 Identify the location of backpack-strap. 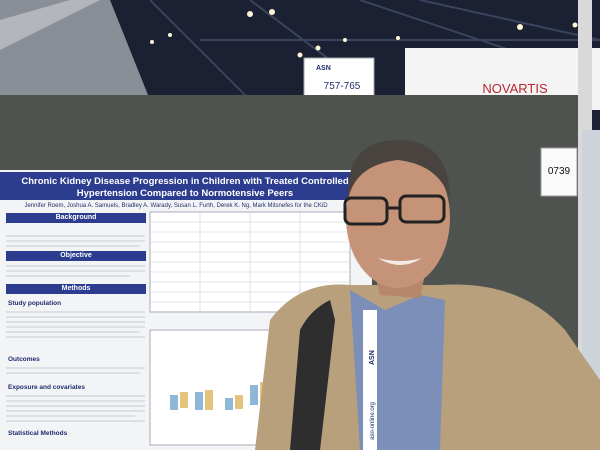
(312, 375).